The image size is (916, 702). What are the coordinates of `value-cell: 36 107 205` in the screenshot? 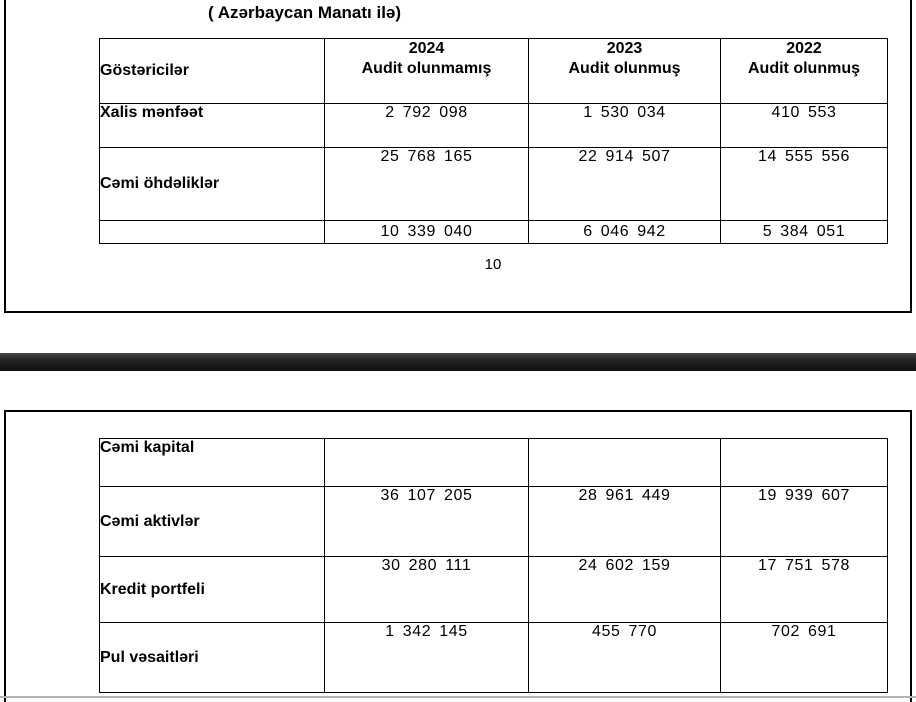 It's located at (426, 521).